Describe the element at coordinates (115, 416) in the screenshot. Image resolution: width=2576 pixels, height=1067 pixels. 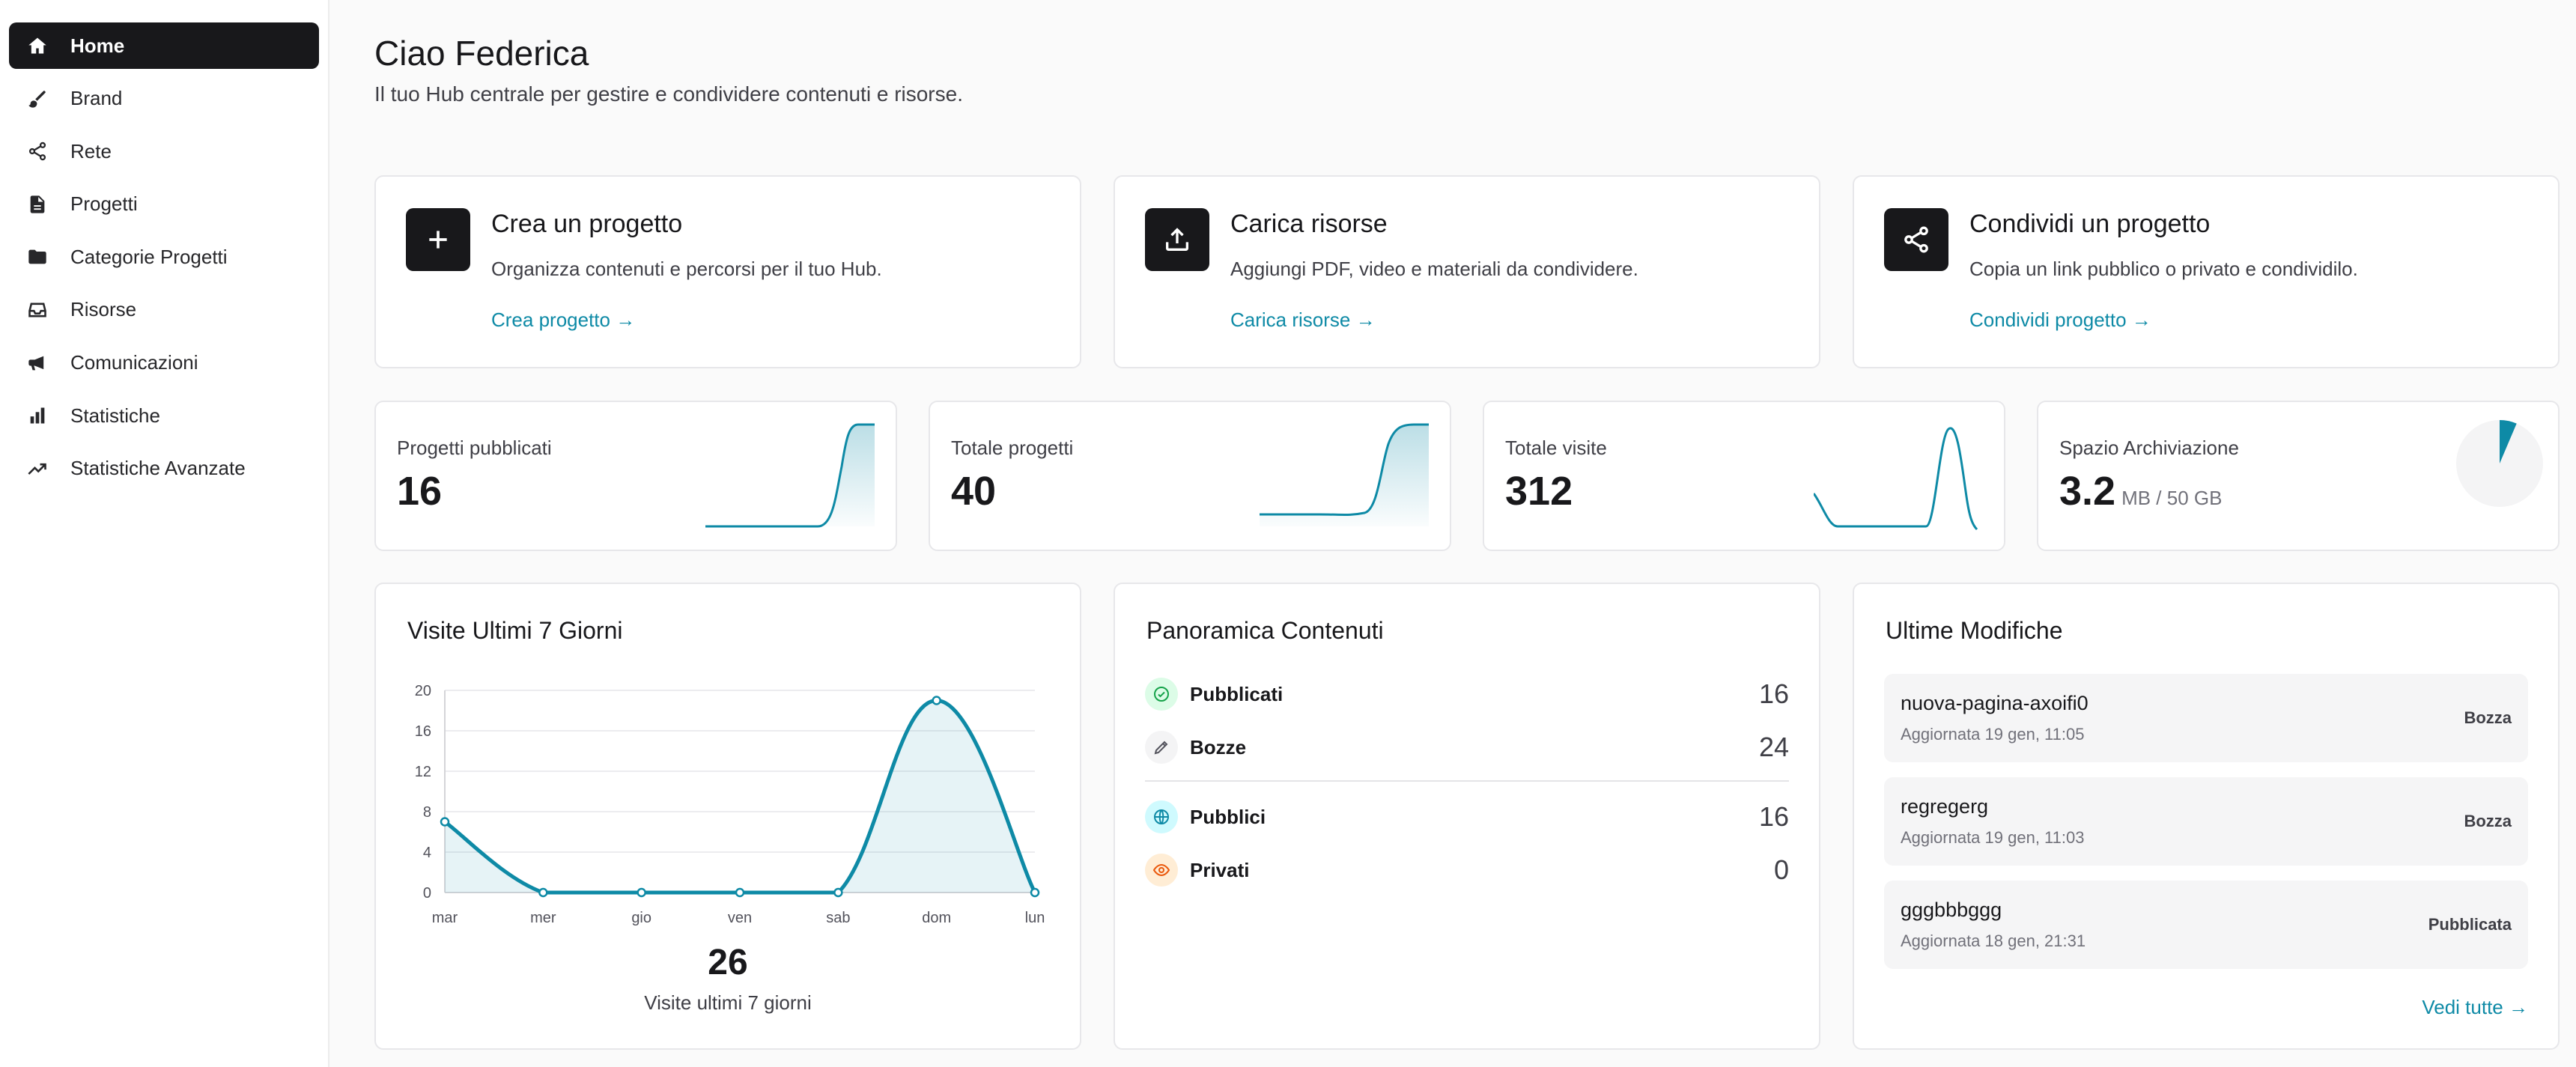
I see `sidebar-item-label: Statistiche` at that location.